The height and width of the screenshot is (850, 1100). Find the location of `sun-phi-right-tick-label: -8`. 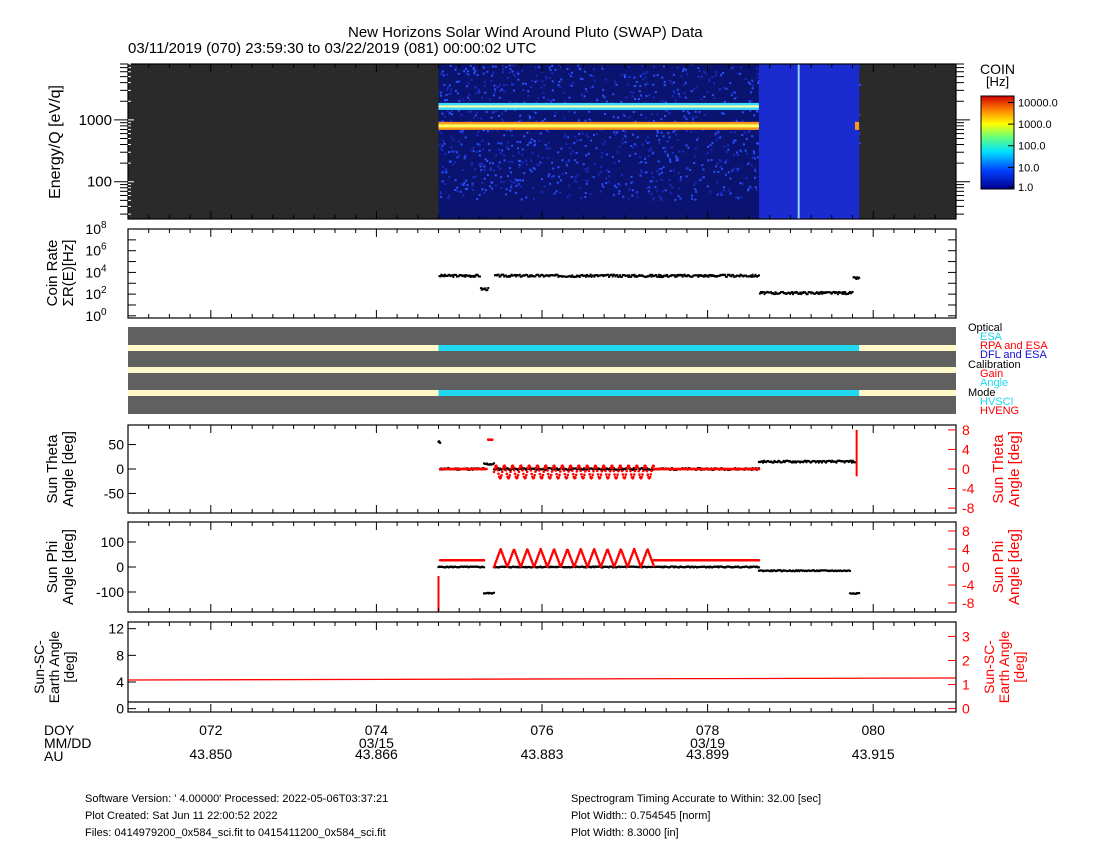

sun-phi-right-tick-label: -8 is located at coordinates (968, 603).